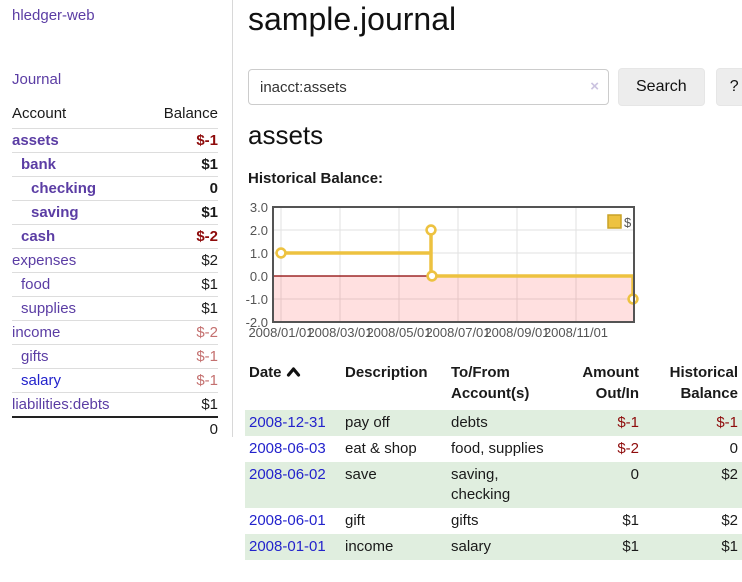  I want to click on help-button: ?, so click(728, 87).